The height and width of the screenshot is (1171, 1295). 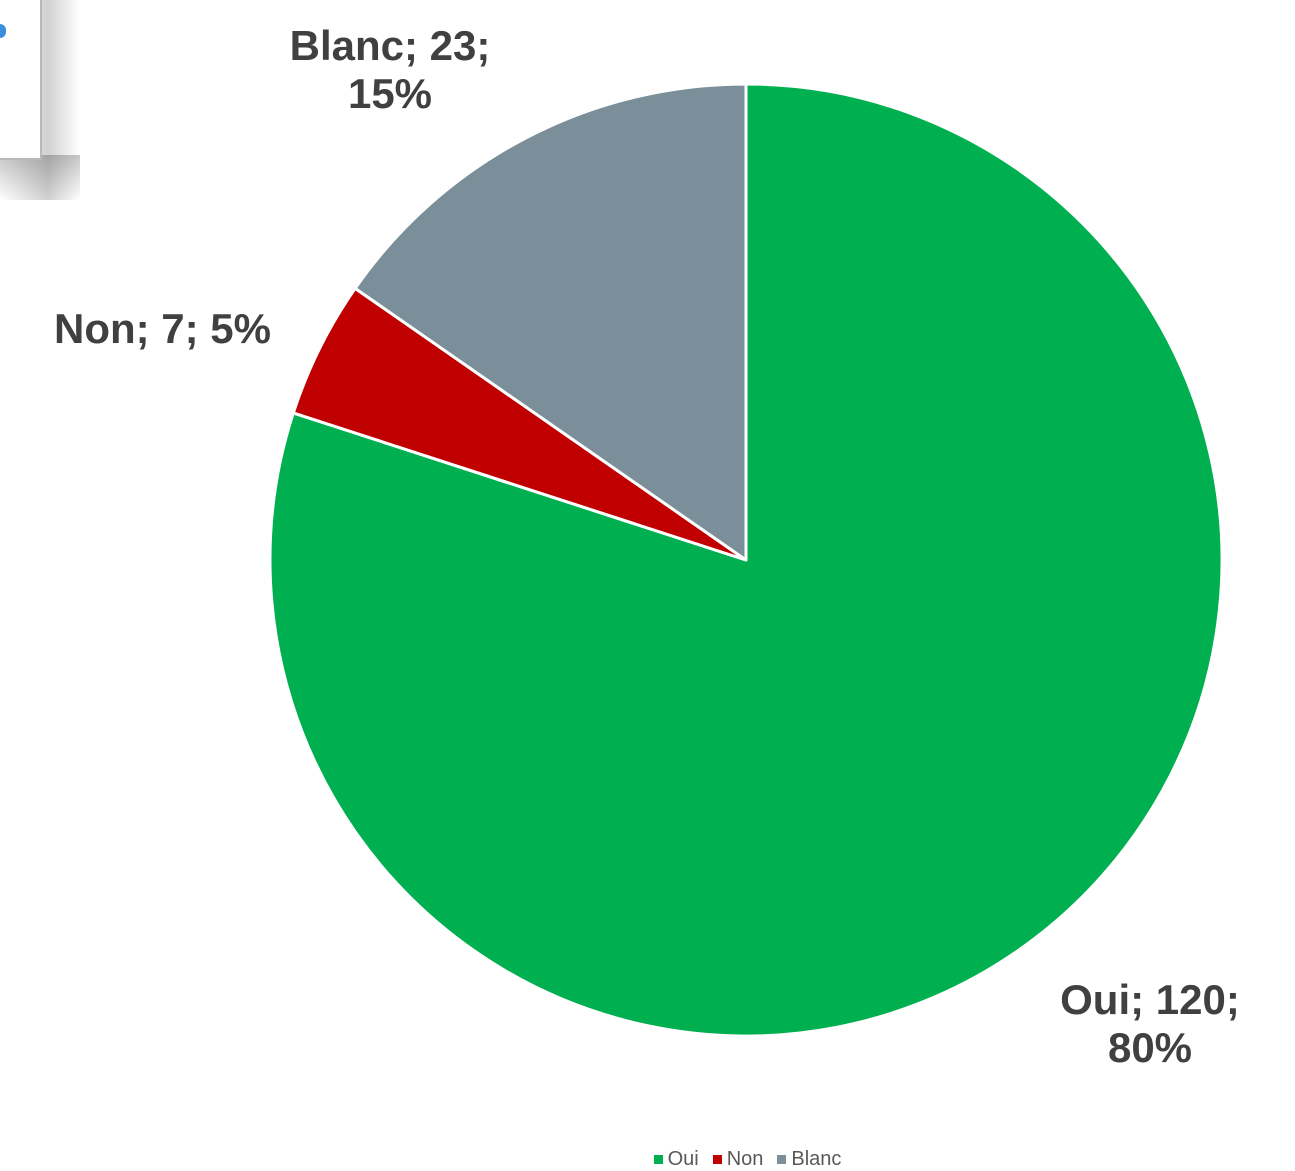 I want to click on legend-item-oui: Oui, so click(x=676, y=1159).